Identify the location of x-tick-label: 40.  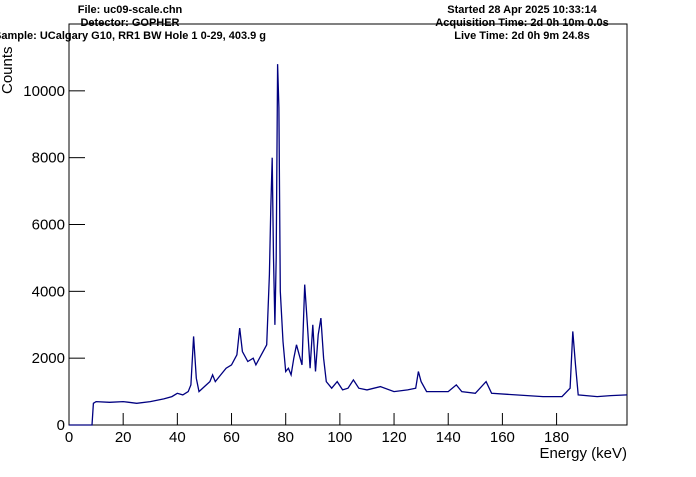
(177, 437).